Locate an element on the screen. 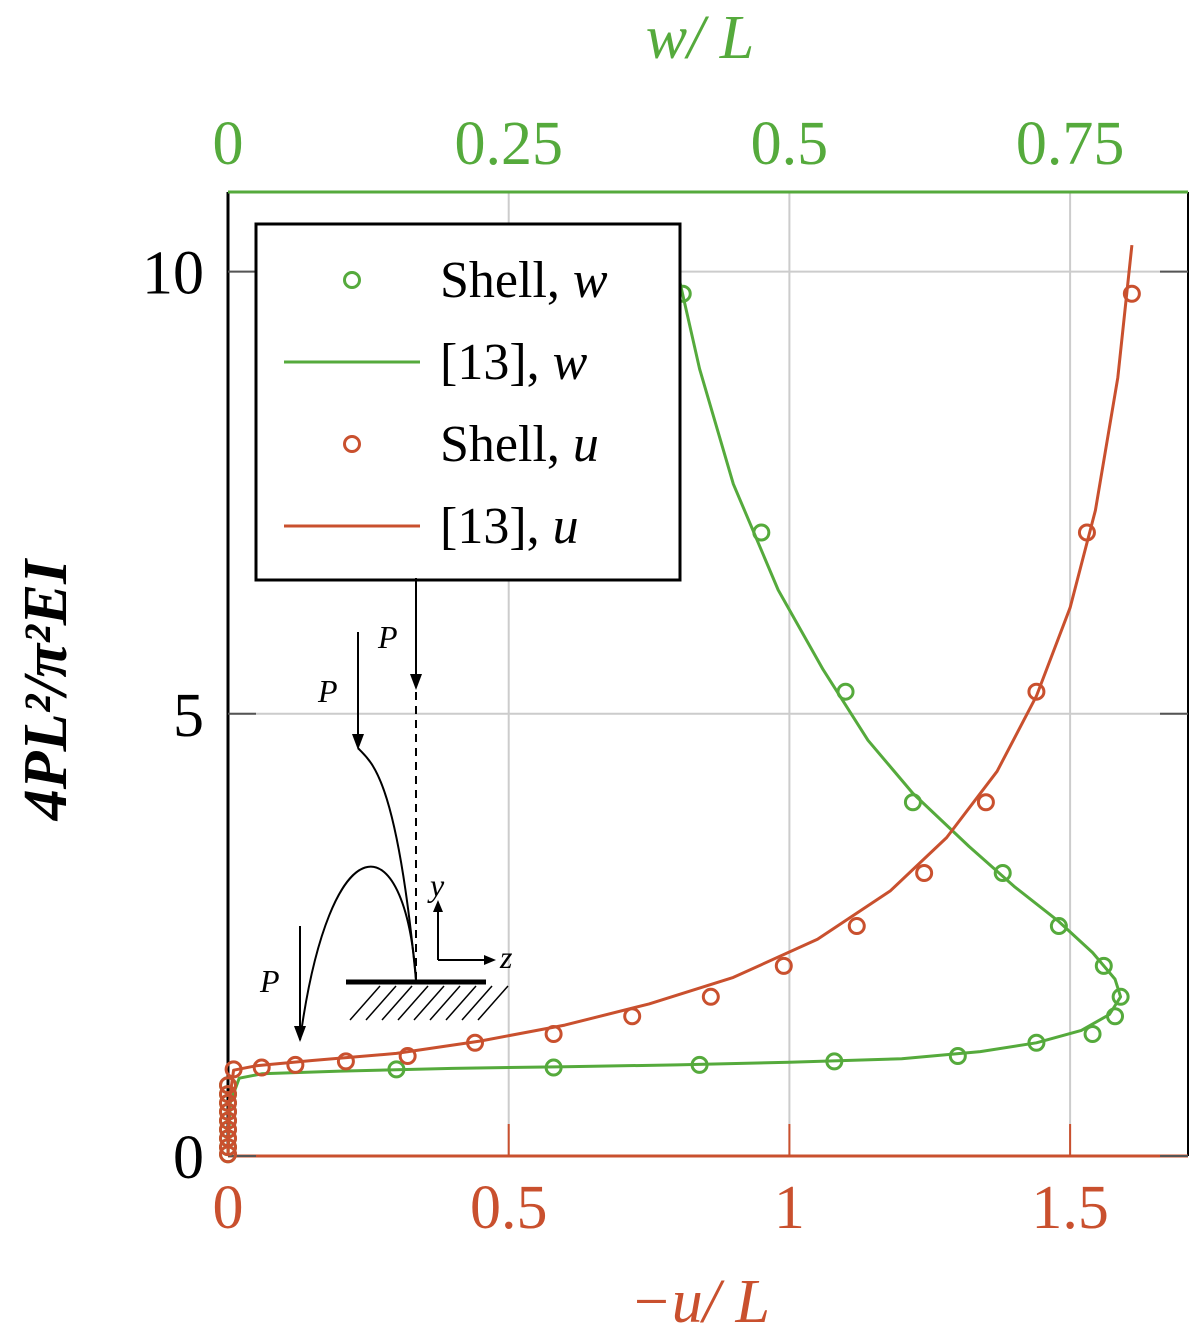  bottom-tick-label: 0.5 is located at coordinates (509, 1208).